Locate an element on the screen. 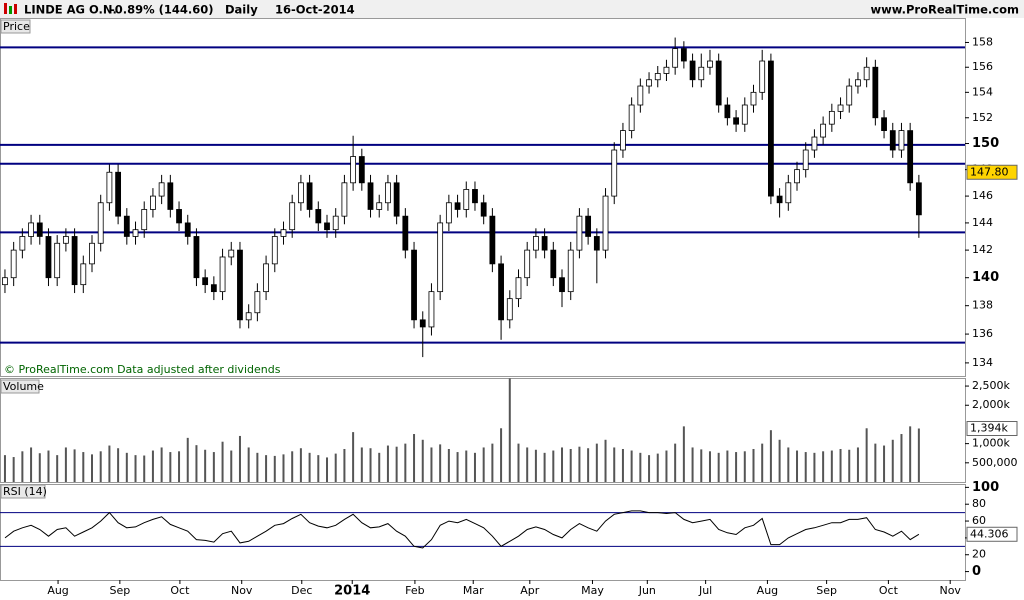 This screenshot has width=1024, height=600. y-tick-label: 0 is located at coordinates (976, 571).